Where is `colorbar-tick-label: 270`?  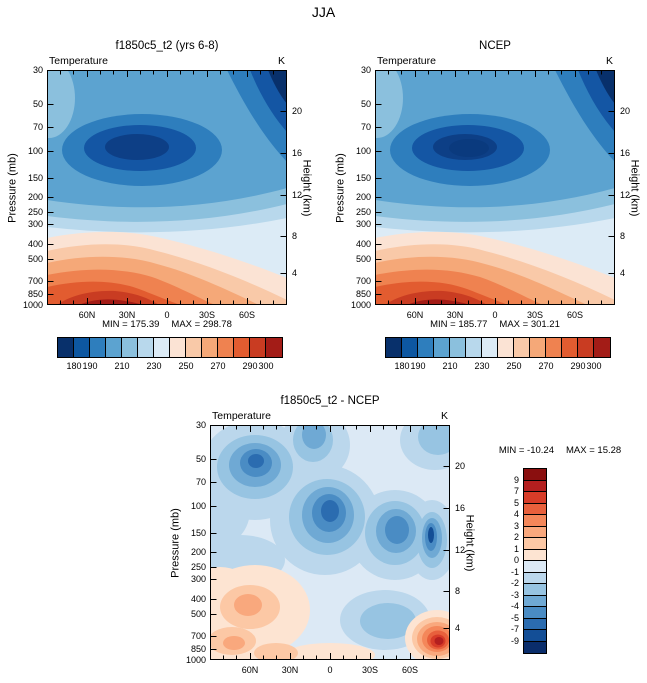 colorbar-tick-label: 270 is located at coordinates (546, 366).